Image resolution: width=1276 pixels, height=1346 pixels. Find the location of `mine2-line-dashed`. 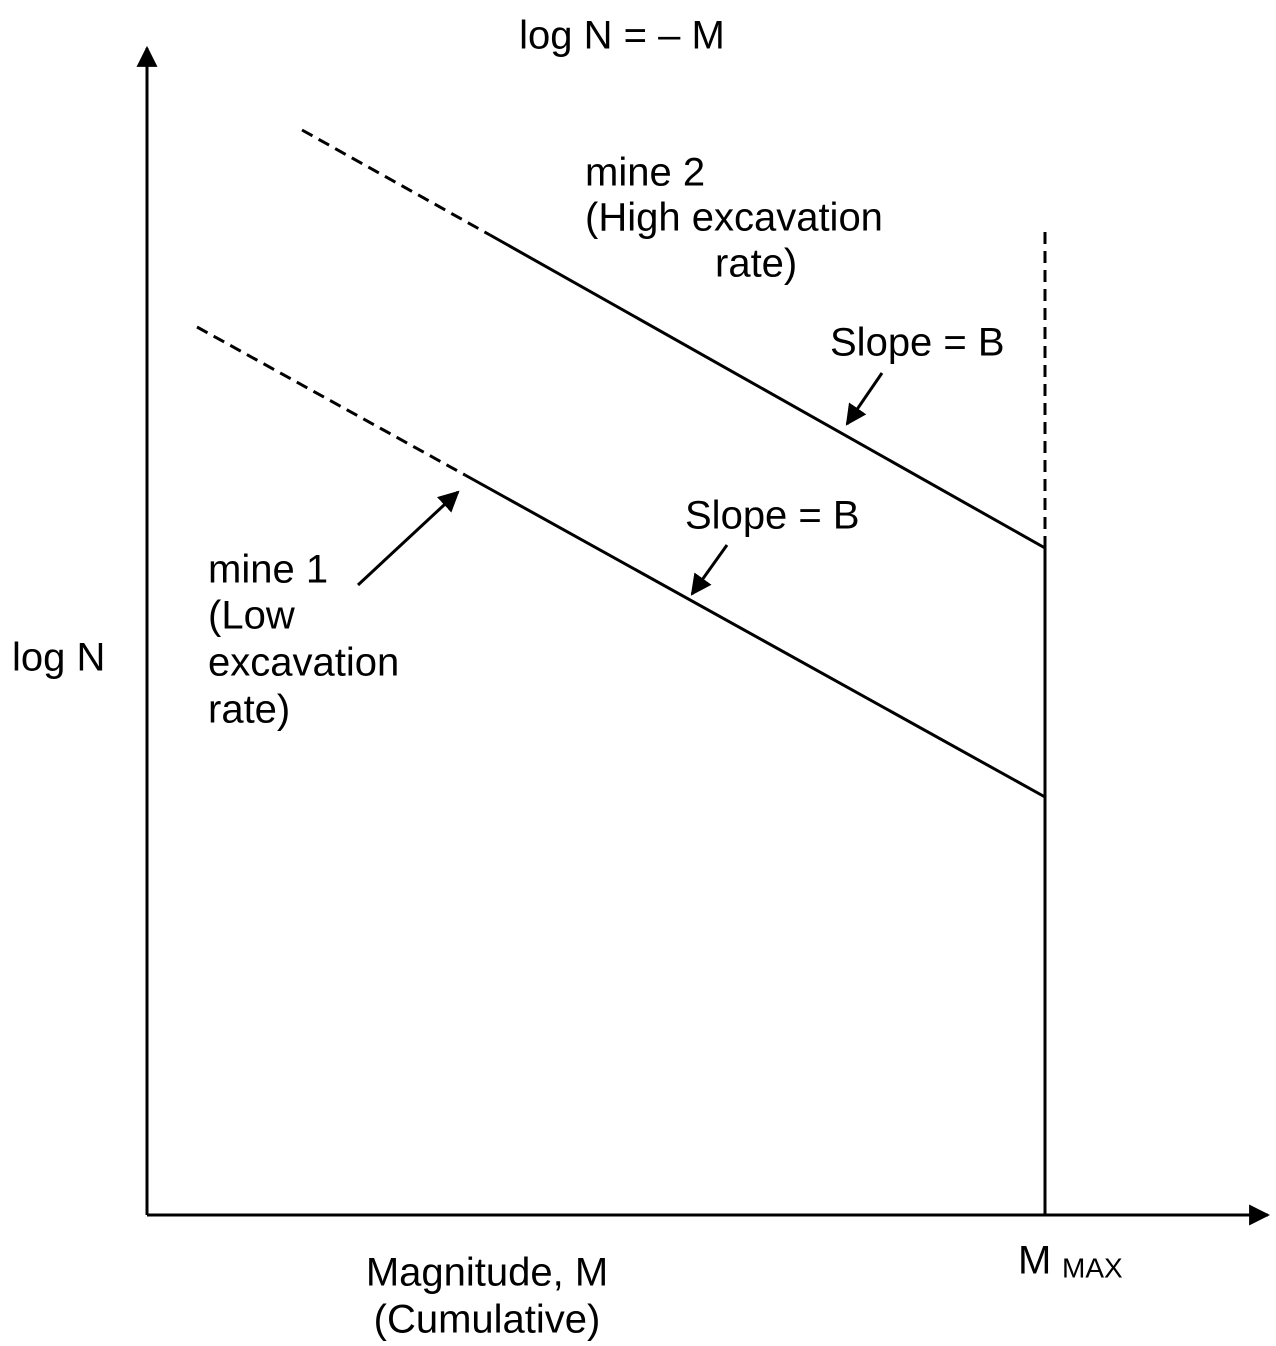

mine2-line-dashed is located at coordinates (396, 182).